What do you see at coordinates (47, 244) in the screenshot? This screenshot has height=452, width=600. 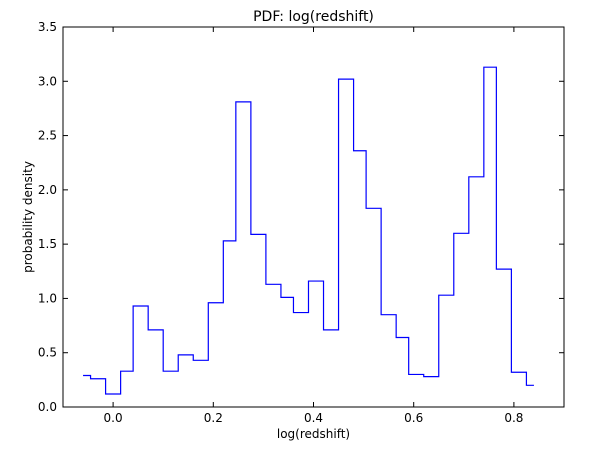 I see `y-tick-label: 1.5` at bounding box center [47, 244].